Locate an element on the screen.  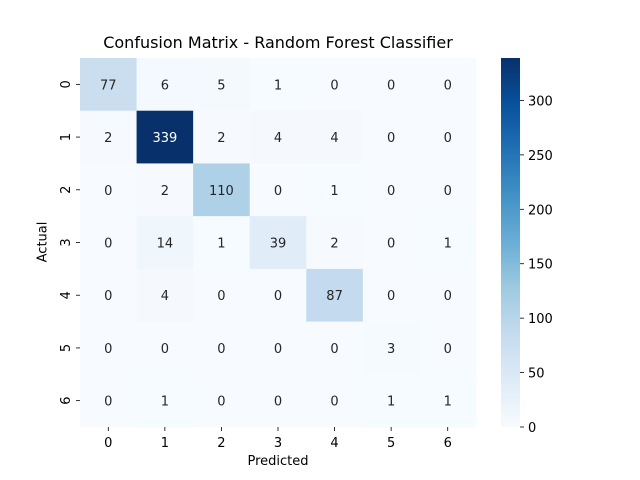
cell-value-label: 339 is located at coordinates (164, 138).